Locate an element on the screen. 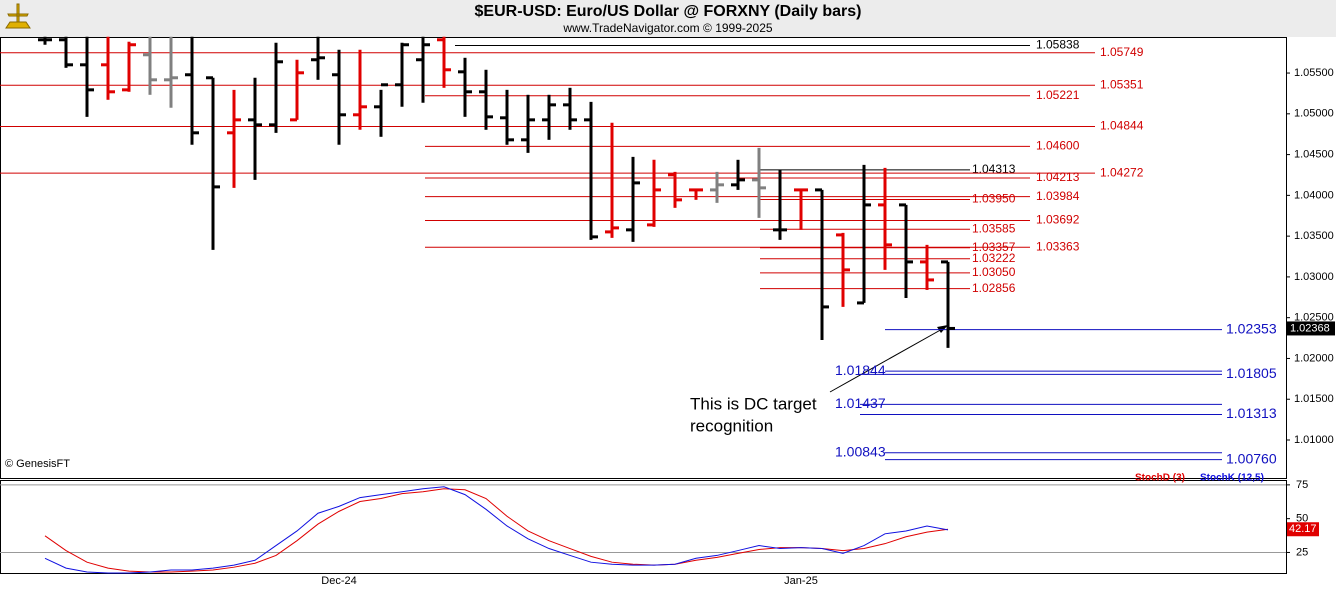 Image resolution: width=1336 pixels, height=591 pixels. y-tick-label: 25 is located at coordinates (1302, 552).